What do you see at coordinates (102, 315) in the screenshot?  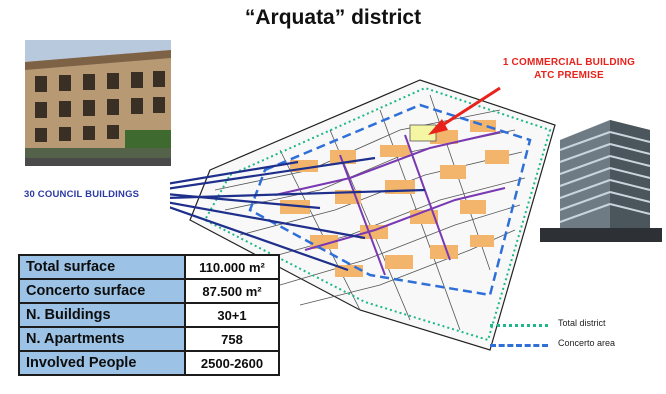 I see `row-label: N. Buildings` at bounding box center [102, 315].